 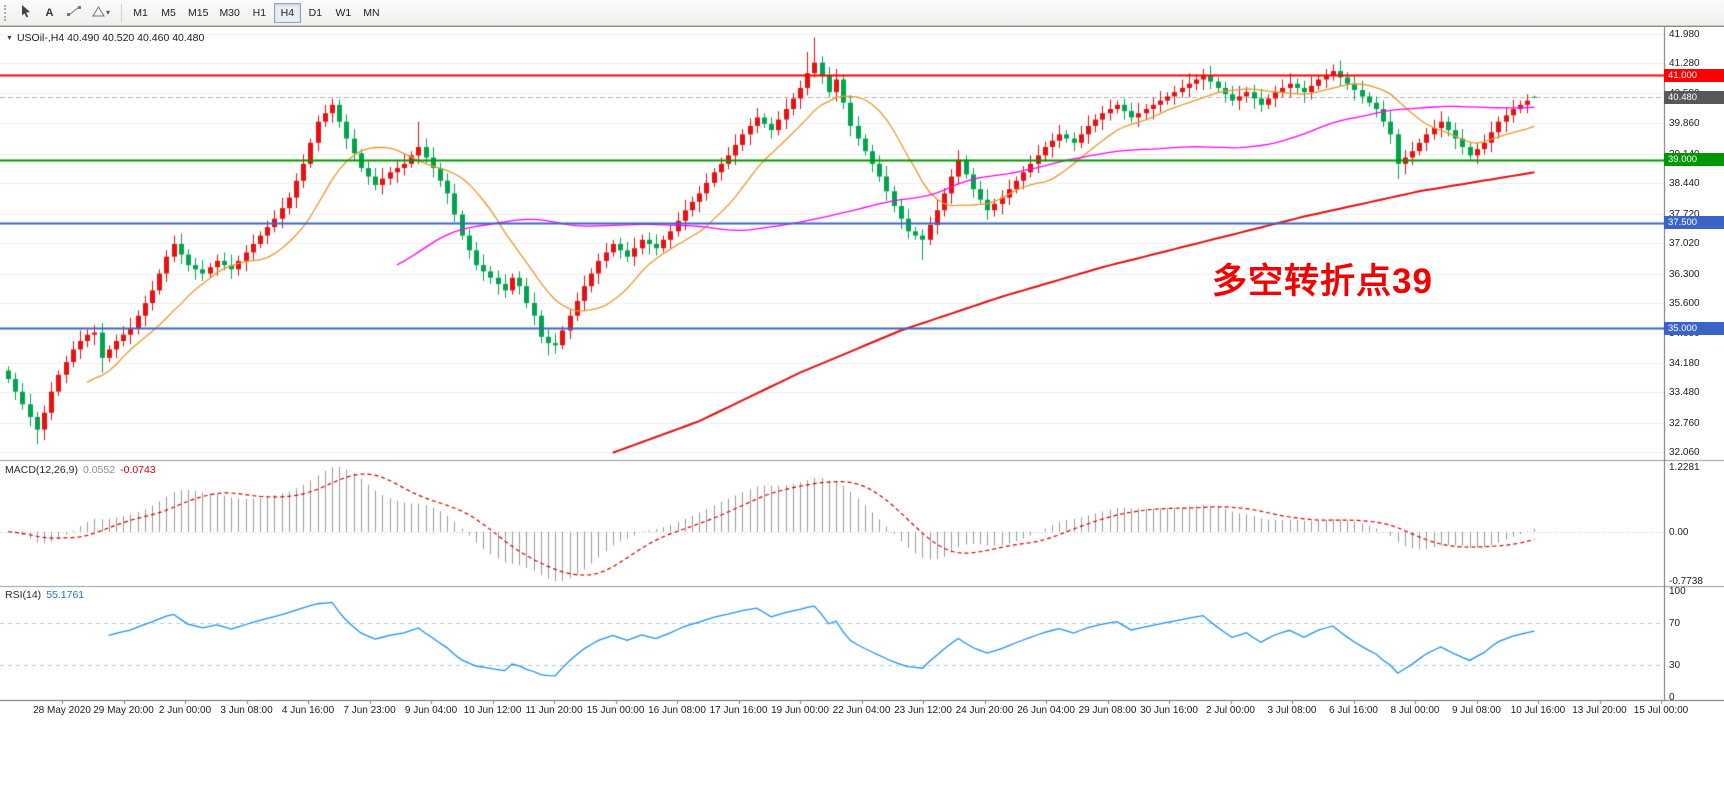 I want to click on text-tool-label: A, so click(x=49, y=12).